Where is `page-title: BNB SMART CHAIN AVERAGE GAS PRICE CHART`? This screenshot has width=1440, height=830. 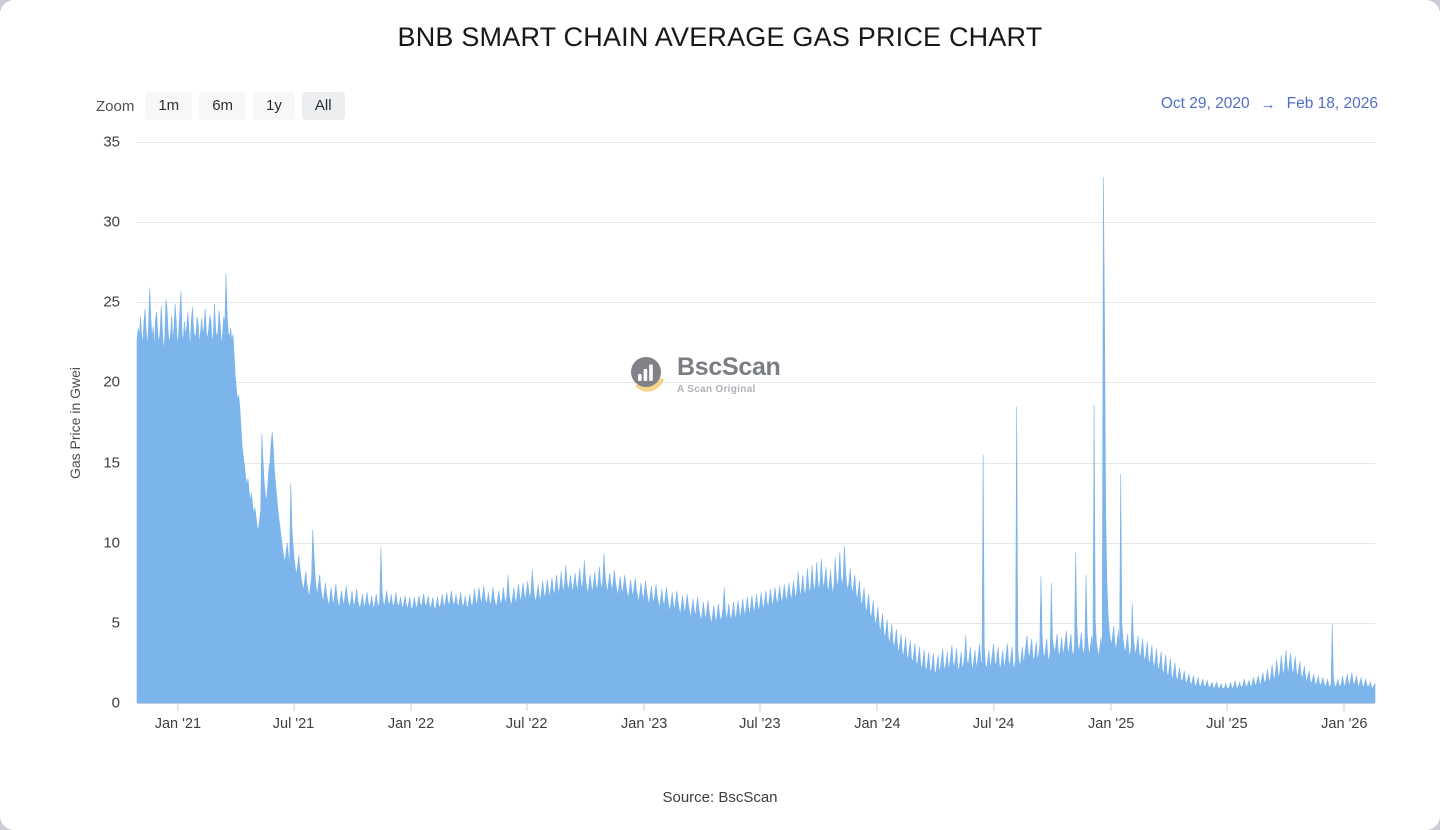 page-title: BNB SMART CHAIN AVERAGE GAS PRICE CHART is located at coordinates (720, 37).